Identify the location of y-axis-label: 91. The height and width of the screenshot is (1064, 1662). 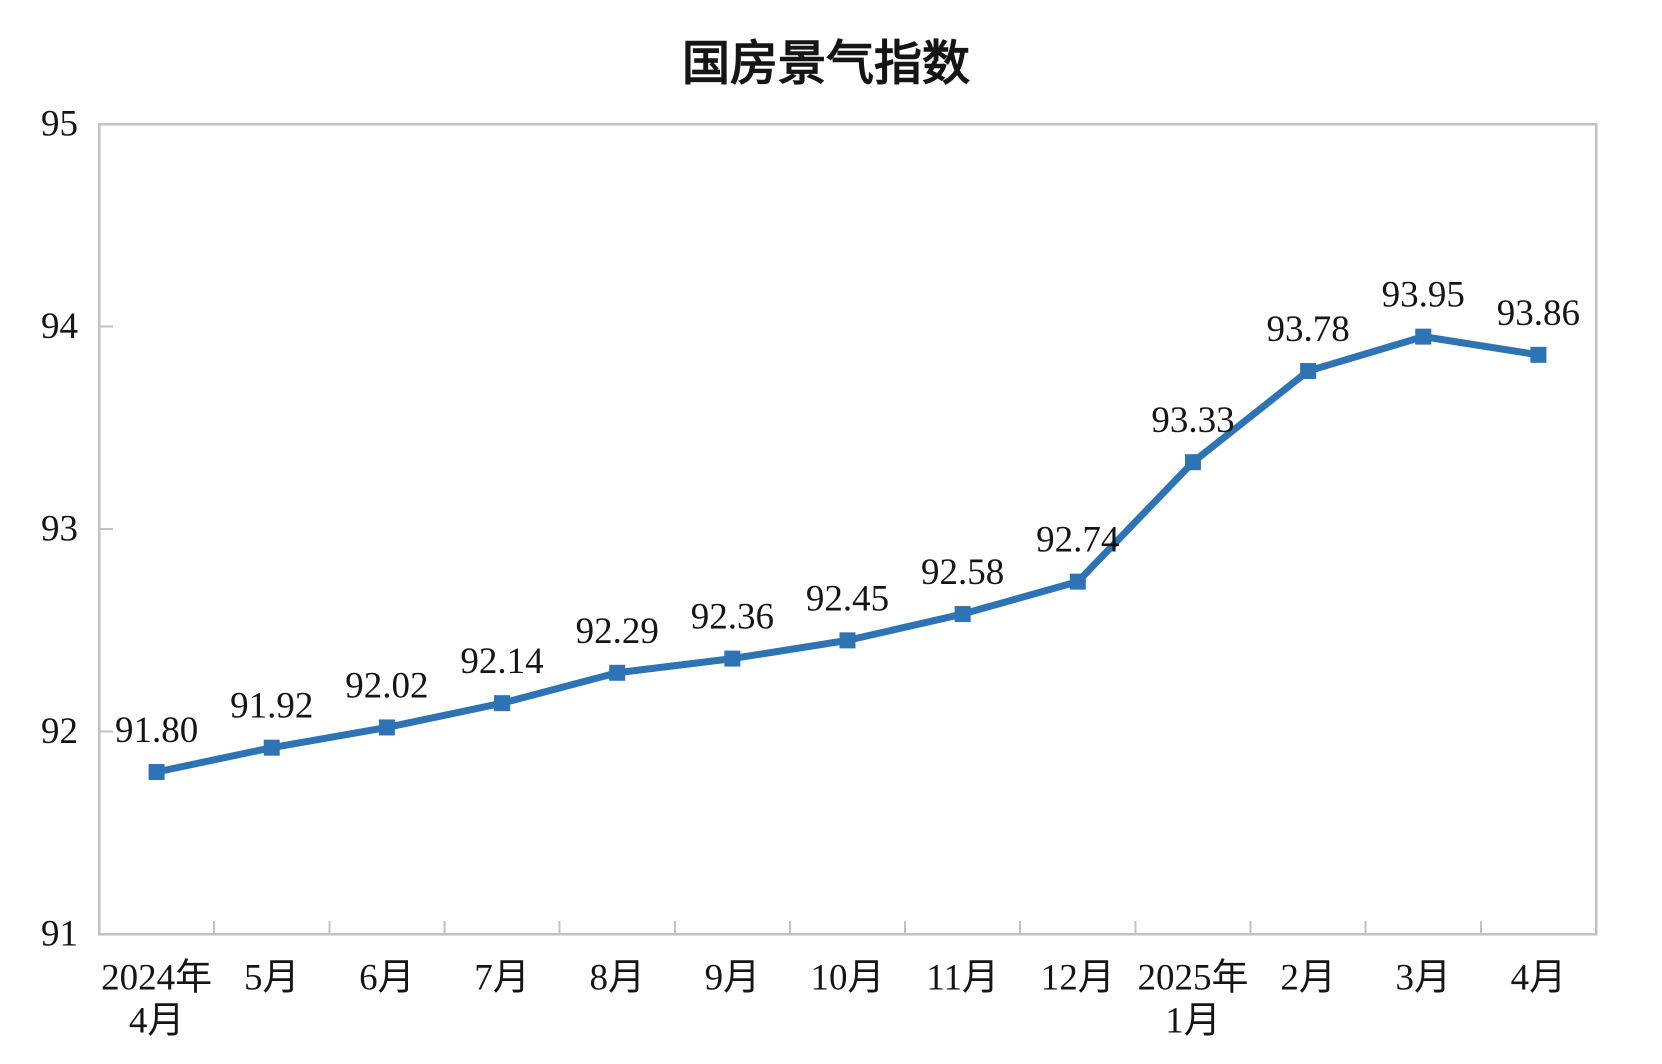
(59, 934).